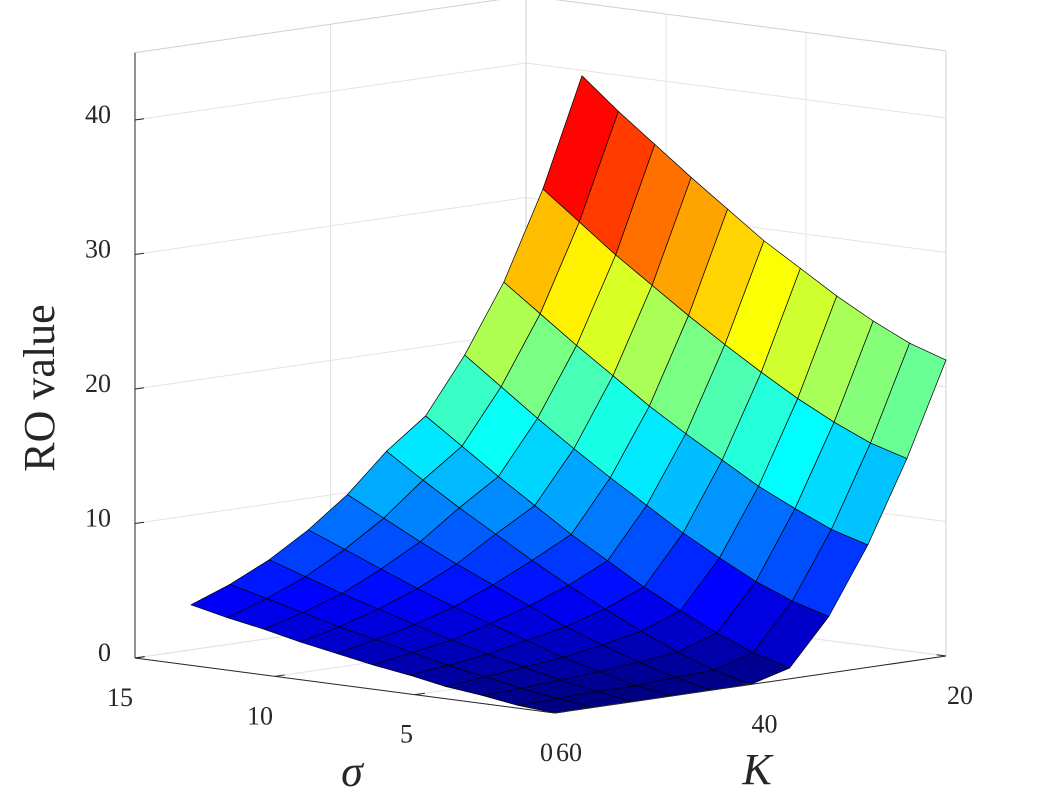  What do you see at coordinates (98, 114) in the screenshot?
I see `z-tick-label: 40` at bounding box center [98, 114].